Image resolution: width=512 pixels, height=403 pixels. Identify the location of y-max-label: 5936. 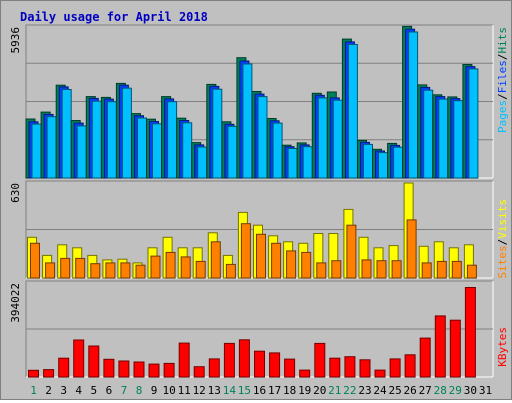
(15, 40).